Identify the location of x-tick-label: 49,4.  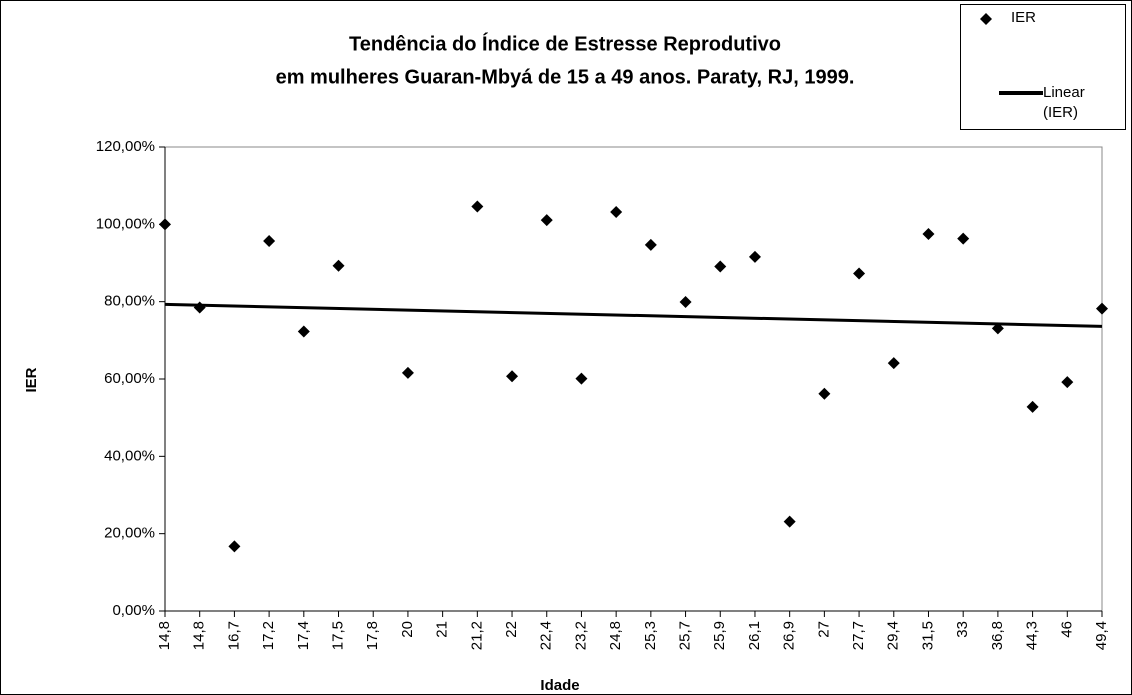
(1101, 635).